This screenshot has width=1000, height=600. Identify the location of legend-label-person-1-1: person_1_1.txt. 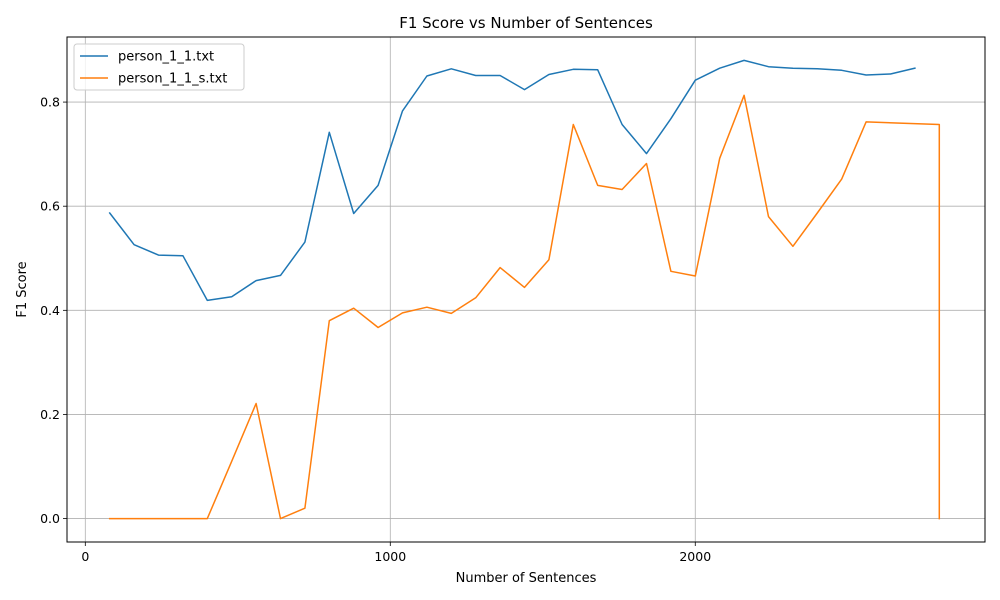
(166, 57).